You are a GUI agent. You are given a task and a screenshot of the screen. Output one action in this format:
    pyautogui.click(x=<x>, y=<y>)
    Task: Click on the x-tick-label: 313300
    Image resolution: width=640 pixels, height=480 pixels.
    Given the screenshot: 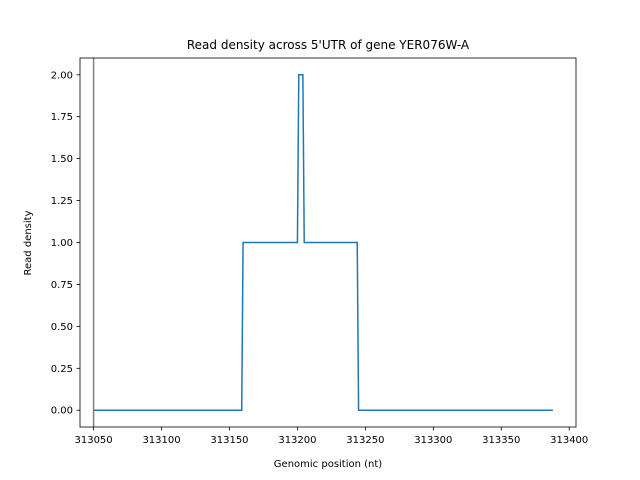 What is the action you would take?
    pyautogui.click(x=433, y=440)
    